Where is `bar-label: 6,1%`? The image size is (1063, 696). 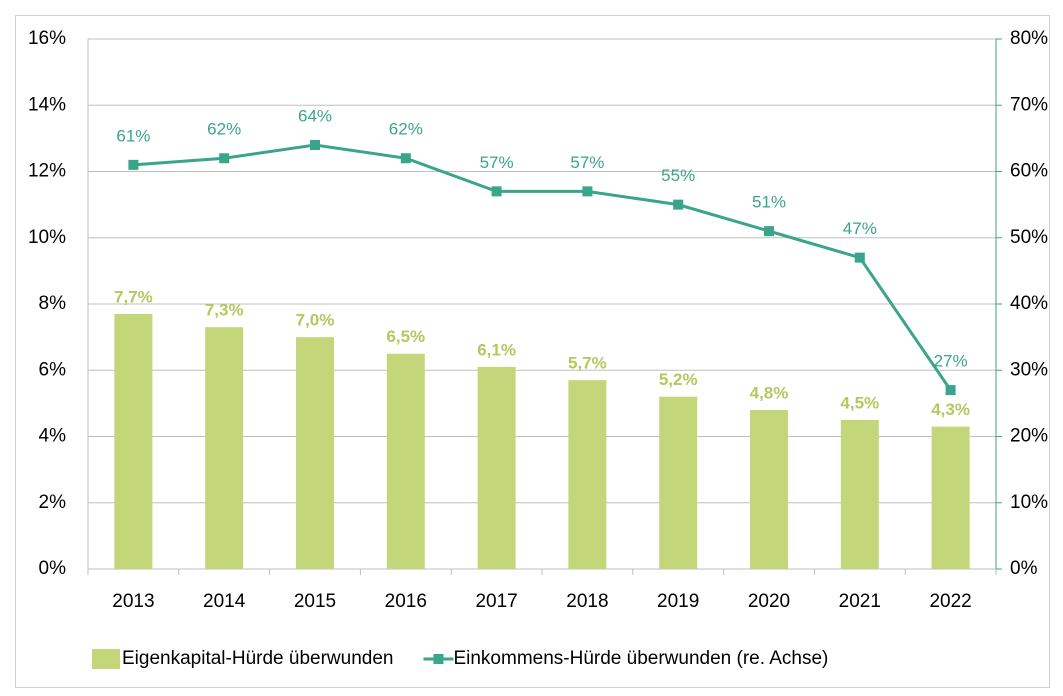 bar-label: 6,1% is located at coordinates (496, 349).